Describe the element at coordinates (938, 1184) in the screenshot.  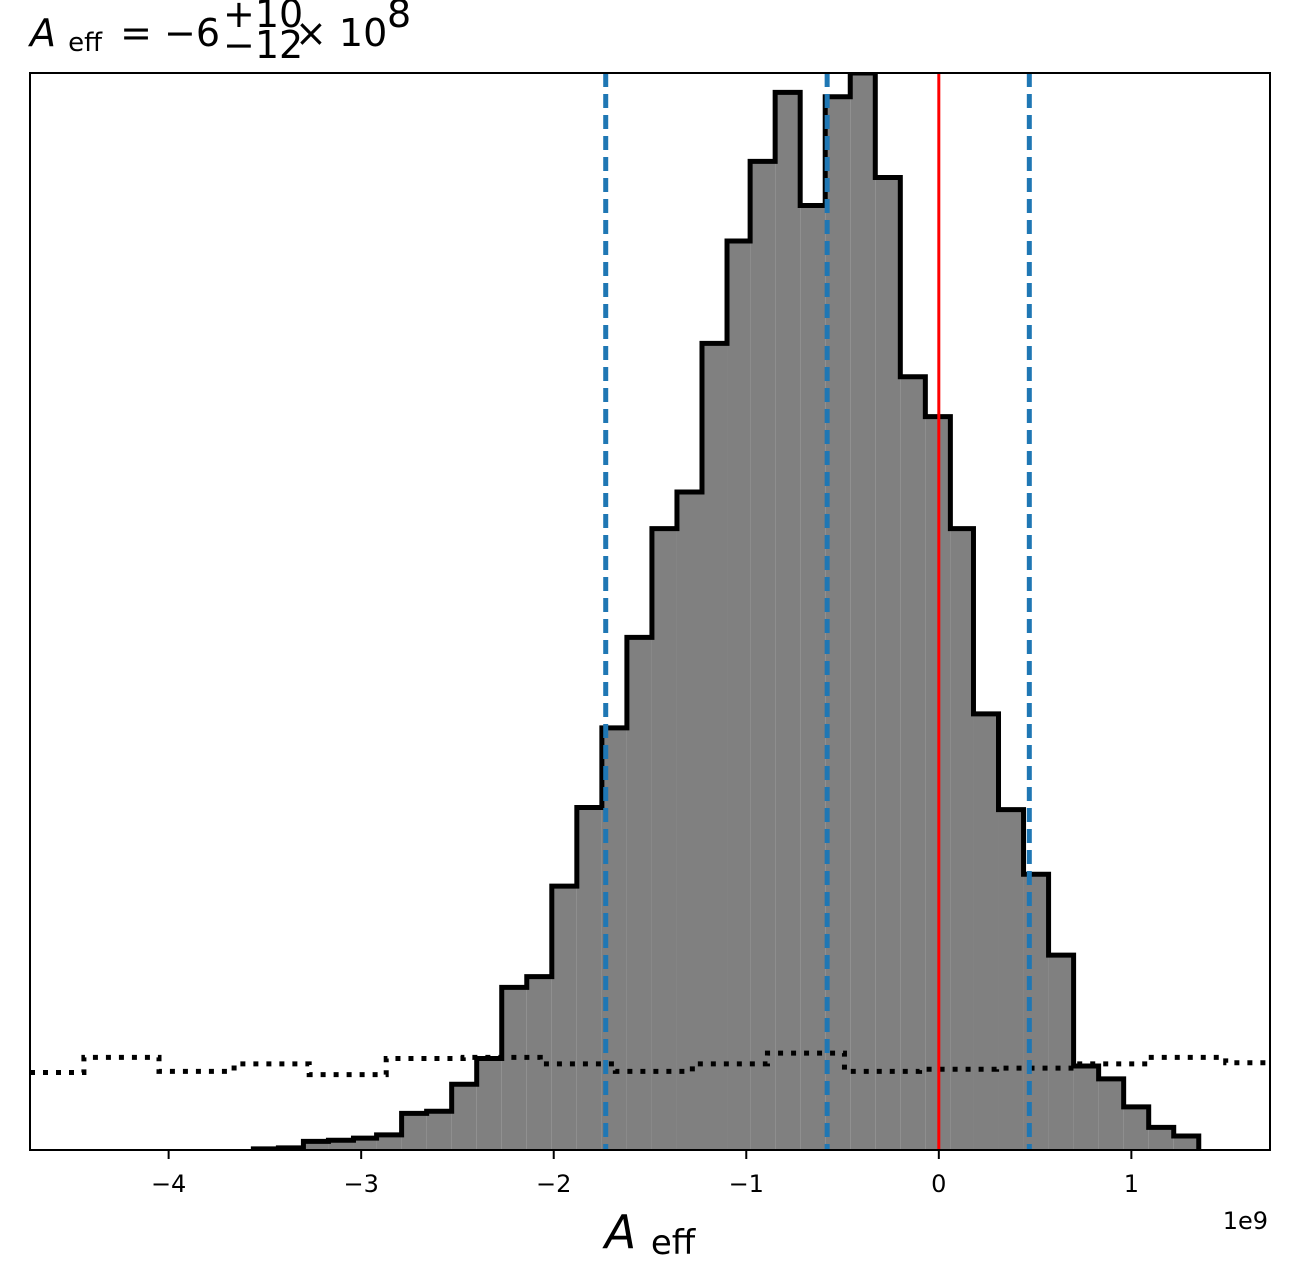
I see `x-tick-label: 0` at that location.